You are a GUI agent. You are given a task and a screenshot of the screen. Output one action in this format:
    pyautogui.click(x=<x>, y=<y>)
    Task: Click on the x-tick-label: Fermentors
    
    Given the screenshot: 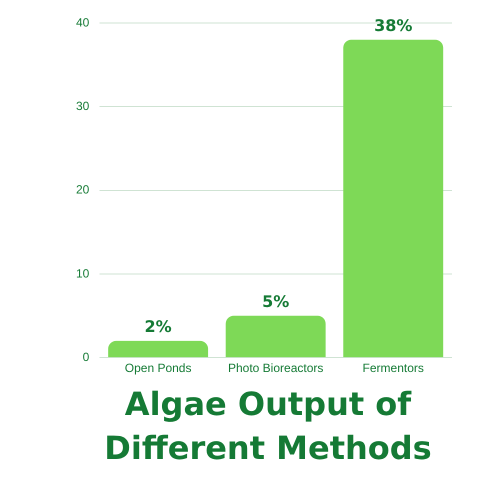 What is the action you would take?
    pyautogui.click(x=393, y=368)
    